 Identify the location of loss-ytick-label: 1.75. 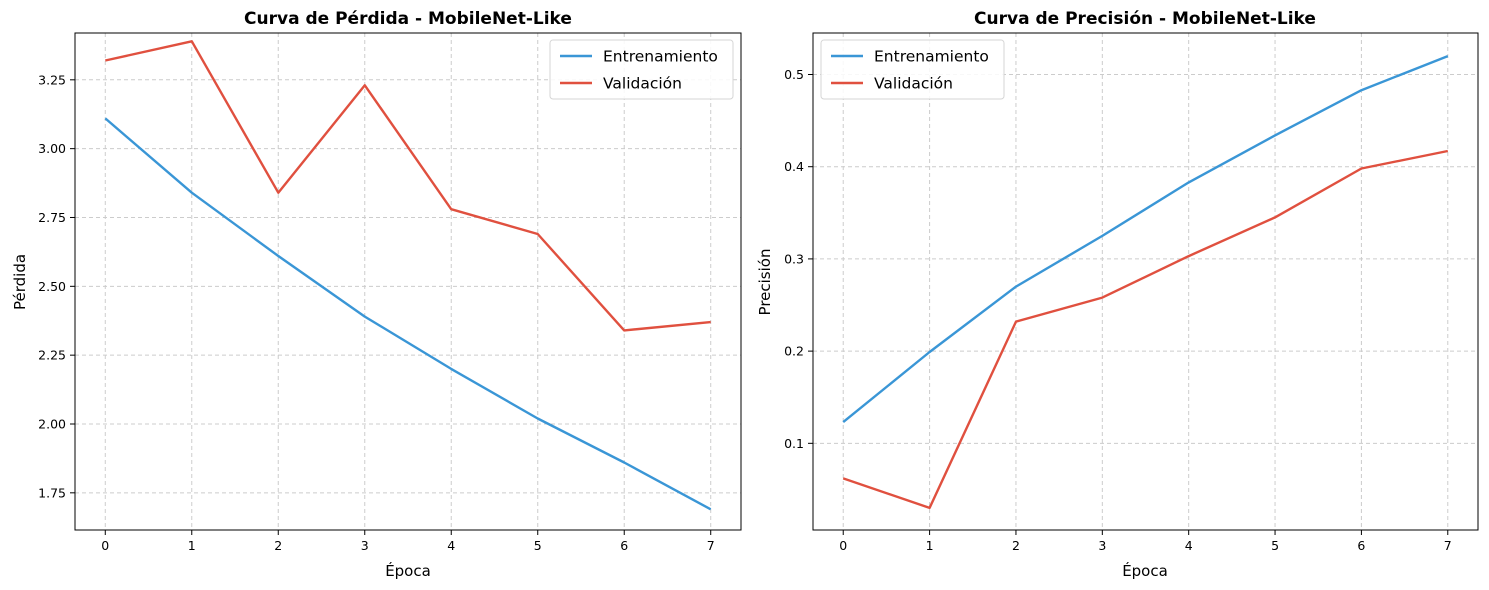
(52, 492).